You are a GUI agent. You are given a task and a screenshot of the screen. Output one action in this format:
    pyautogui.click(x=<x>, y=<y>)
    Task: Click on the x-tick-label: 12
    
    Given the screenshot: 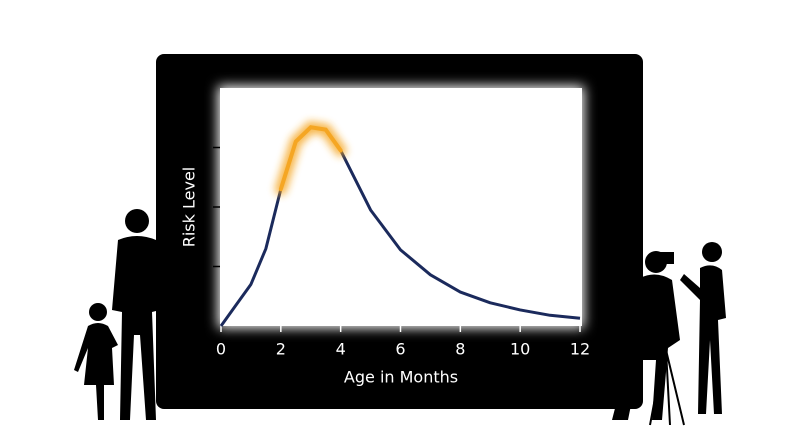 What is the action you would take?
    pyautogui.click(x=580, y=349)
    